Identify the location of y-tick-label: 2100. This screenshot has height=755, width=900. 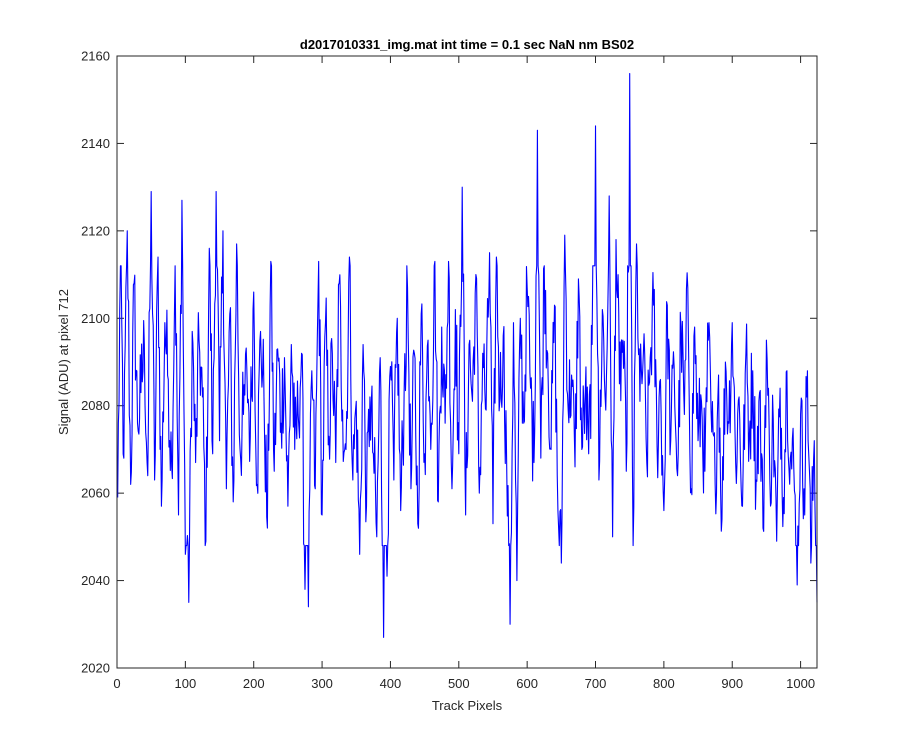
(95, 318).